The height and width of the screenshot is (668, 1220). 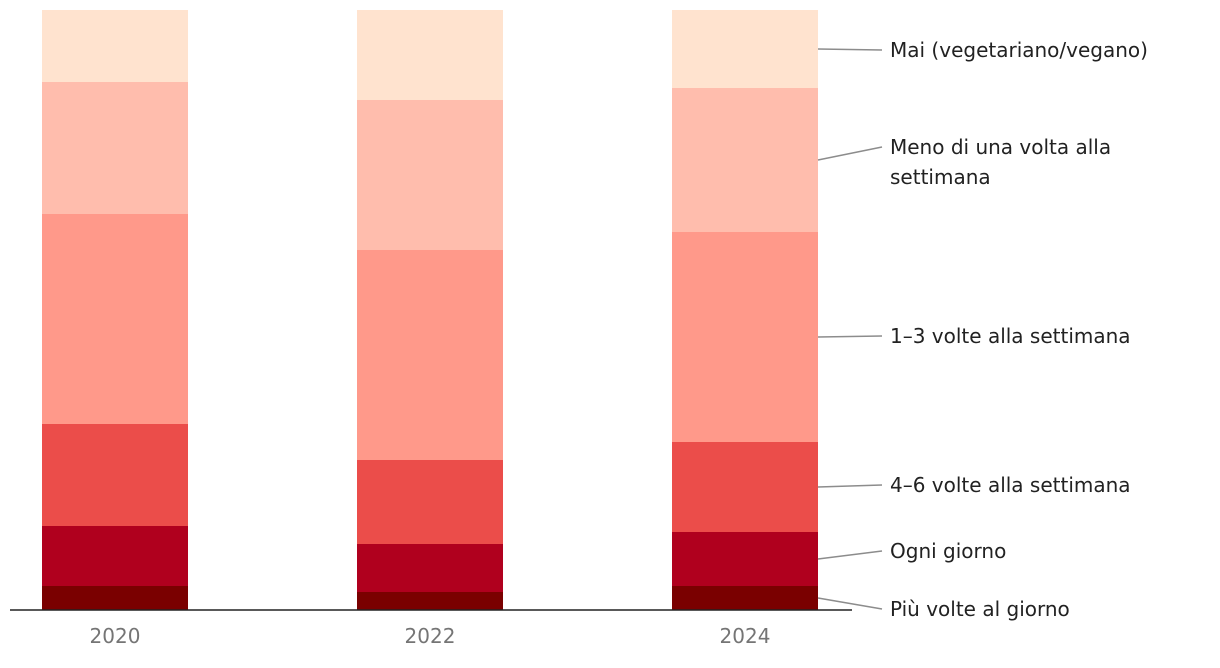 I want to click on legend-label-line: Meno di una volta alla, so click(x=1000, y=147).